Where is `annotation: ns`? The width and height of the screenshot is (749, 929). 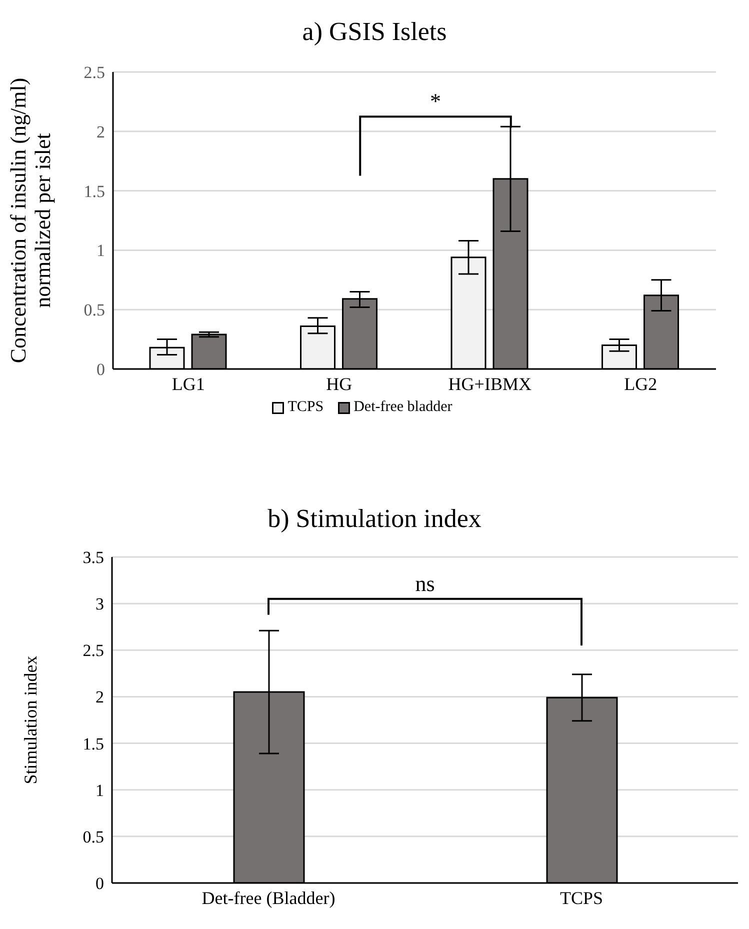 annotation: ns is located at coordinates (425, 583).